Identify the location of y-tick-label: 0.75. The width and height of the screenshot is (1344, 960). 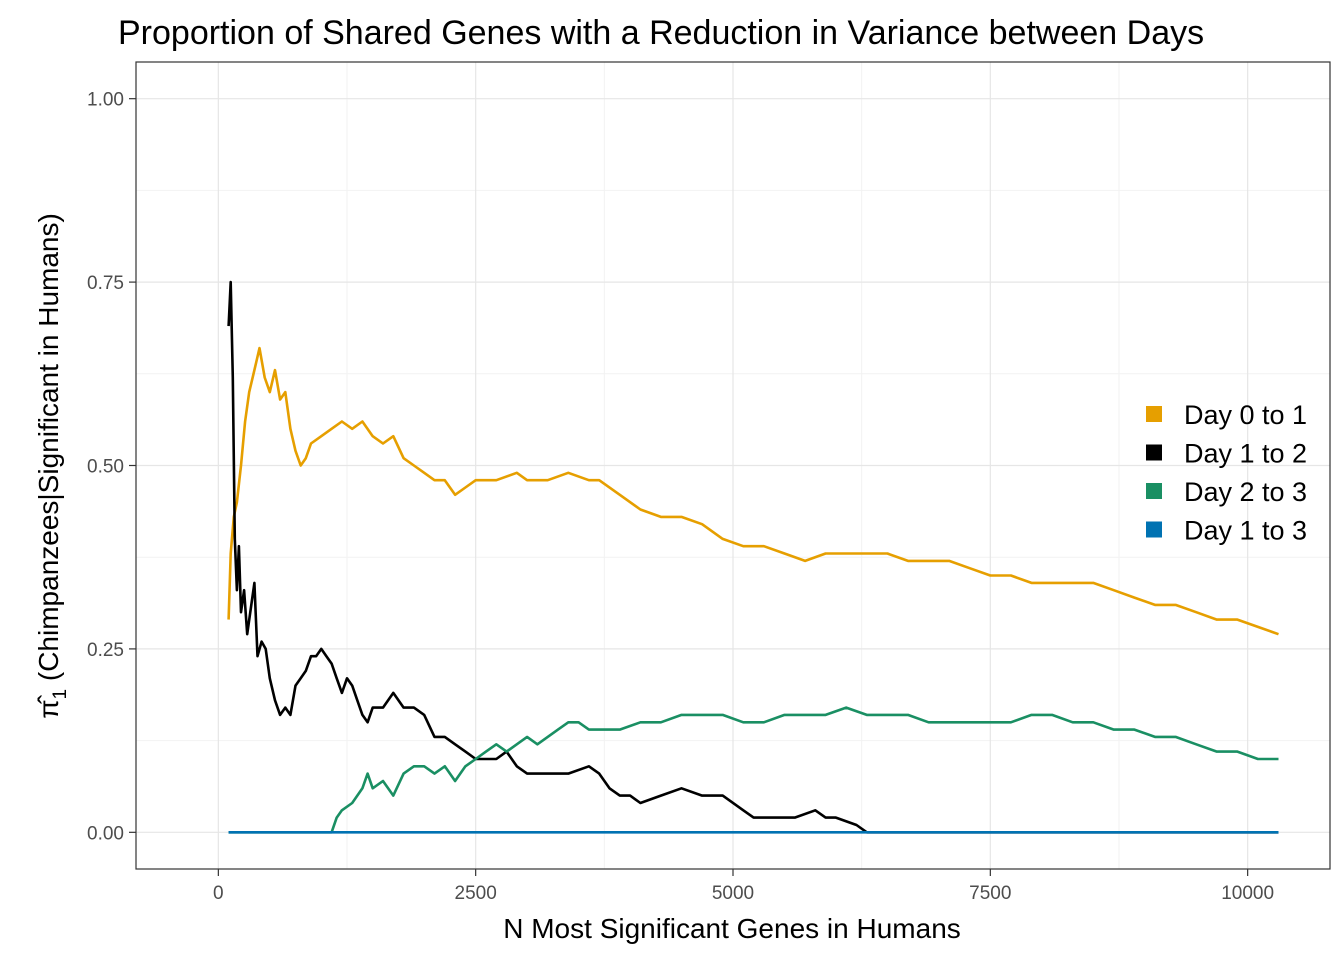
(105, 283).